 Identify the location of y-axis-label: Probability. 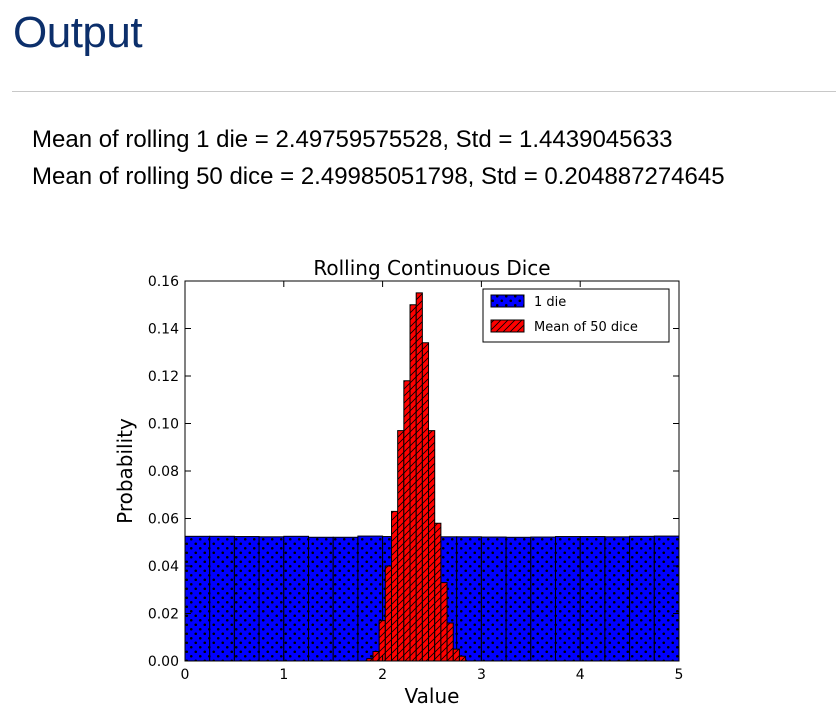
(125, 471).